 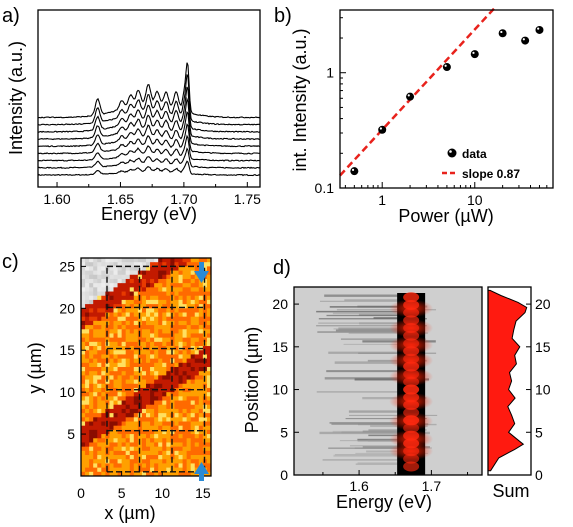 I want to click on panel-a-spectra, so click(x=149, y=119).